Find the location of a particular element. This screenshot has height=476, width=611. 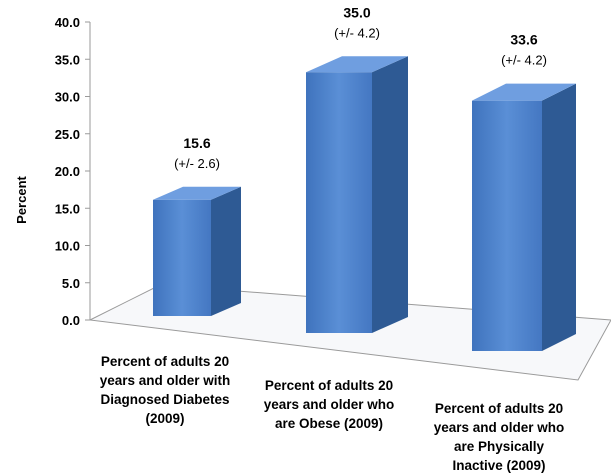

bar-value-label: 33.6 is located at coordinates (523, 40).